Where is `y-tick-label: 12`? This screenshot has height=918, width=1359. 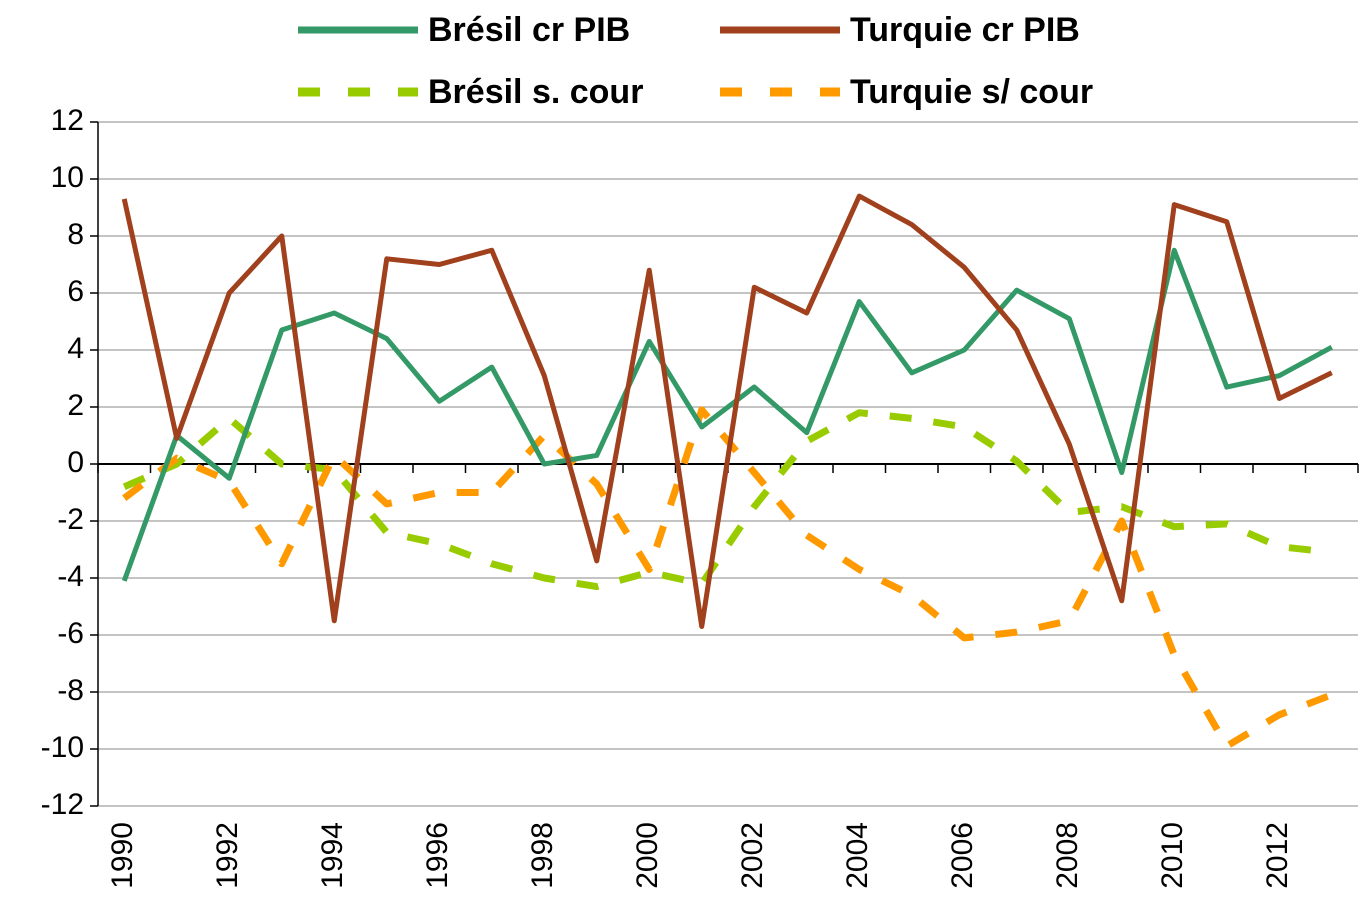 y-tick-label: 12 is located at coordinates (67, 120).